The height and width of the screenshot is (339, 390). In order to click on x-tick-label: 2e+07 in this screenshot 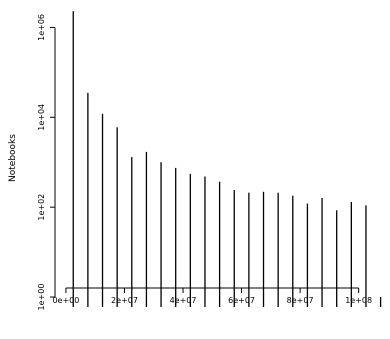, I will do `click(124, 300)`.